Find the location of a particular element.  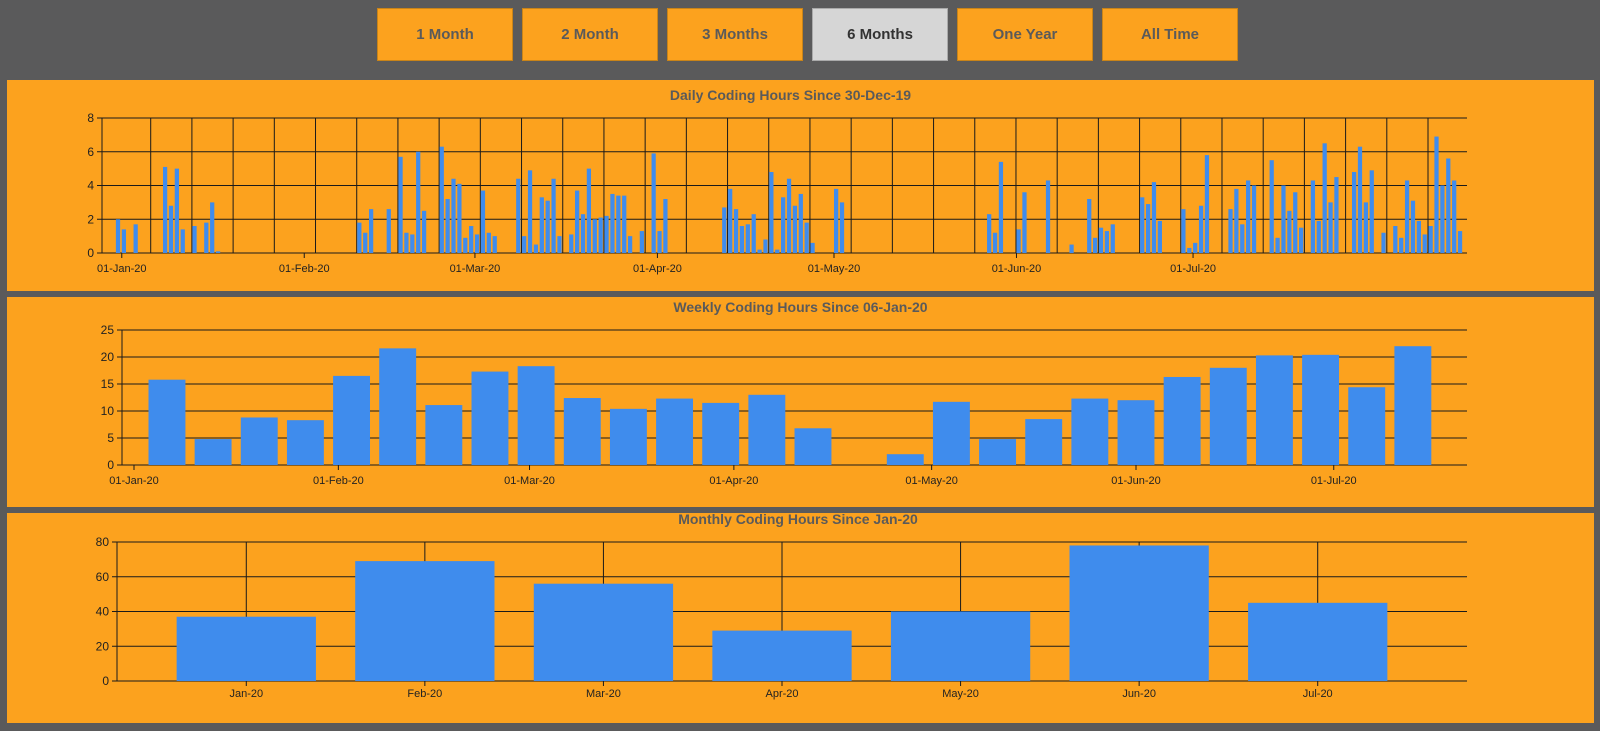

range-button-6-months: 6 Months is located at coordinates (880, 34).